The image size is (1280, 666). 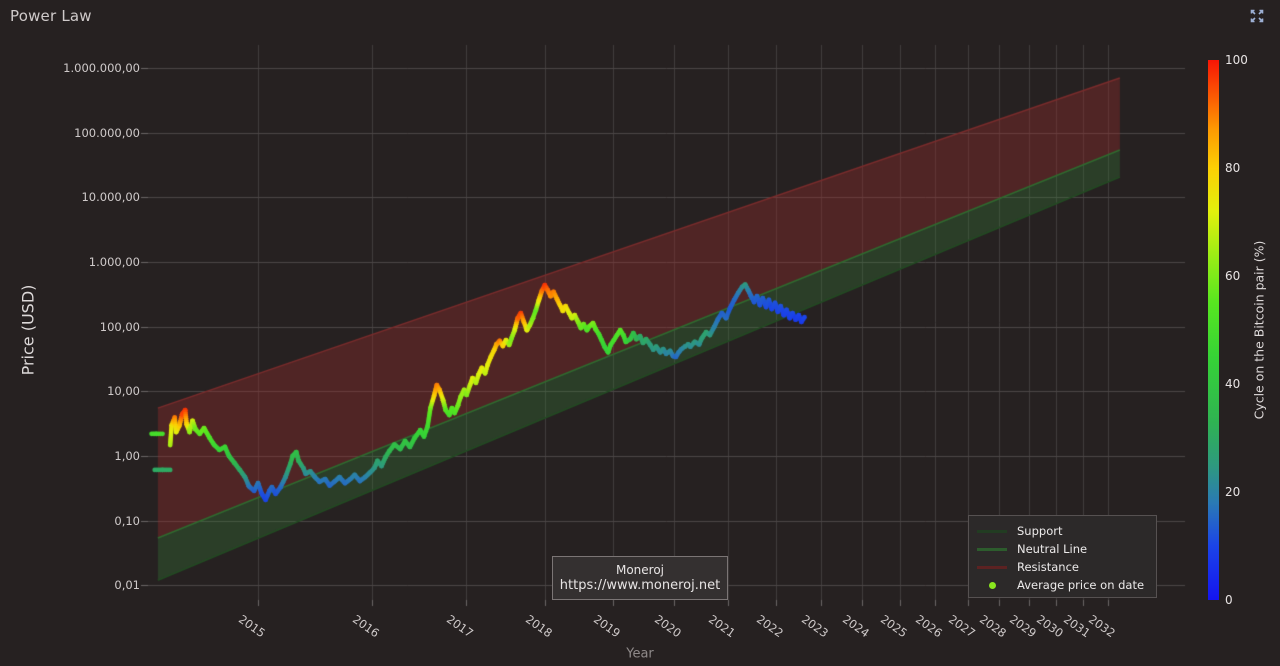 What do you see at coordinates (1236, 60) in the screenshot?
I see `colorbar-tick-label: 100` at bounding box center [1236, 60].